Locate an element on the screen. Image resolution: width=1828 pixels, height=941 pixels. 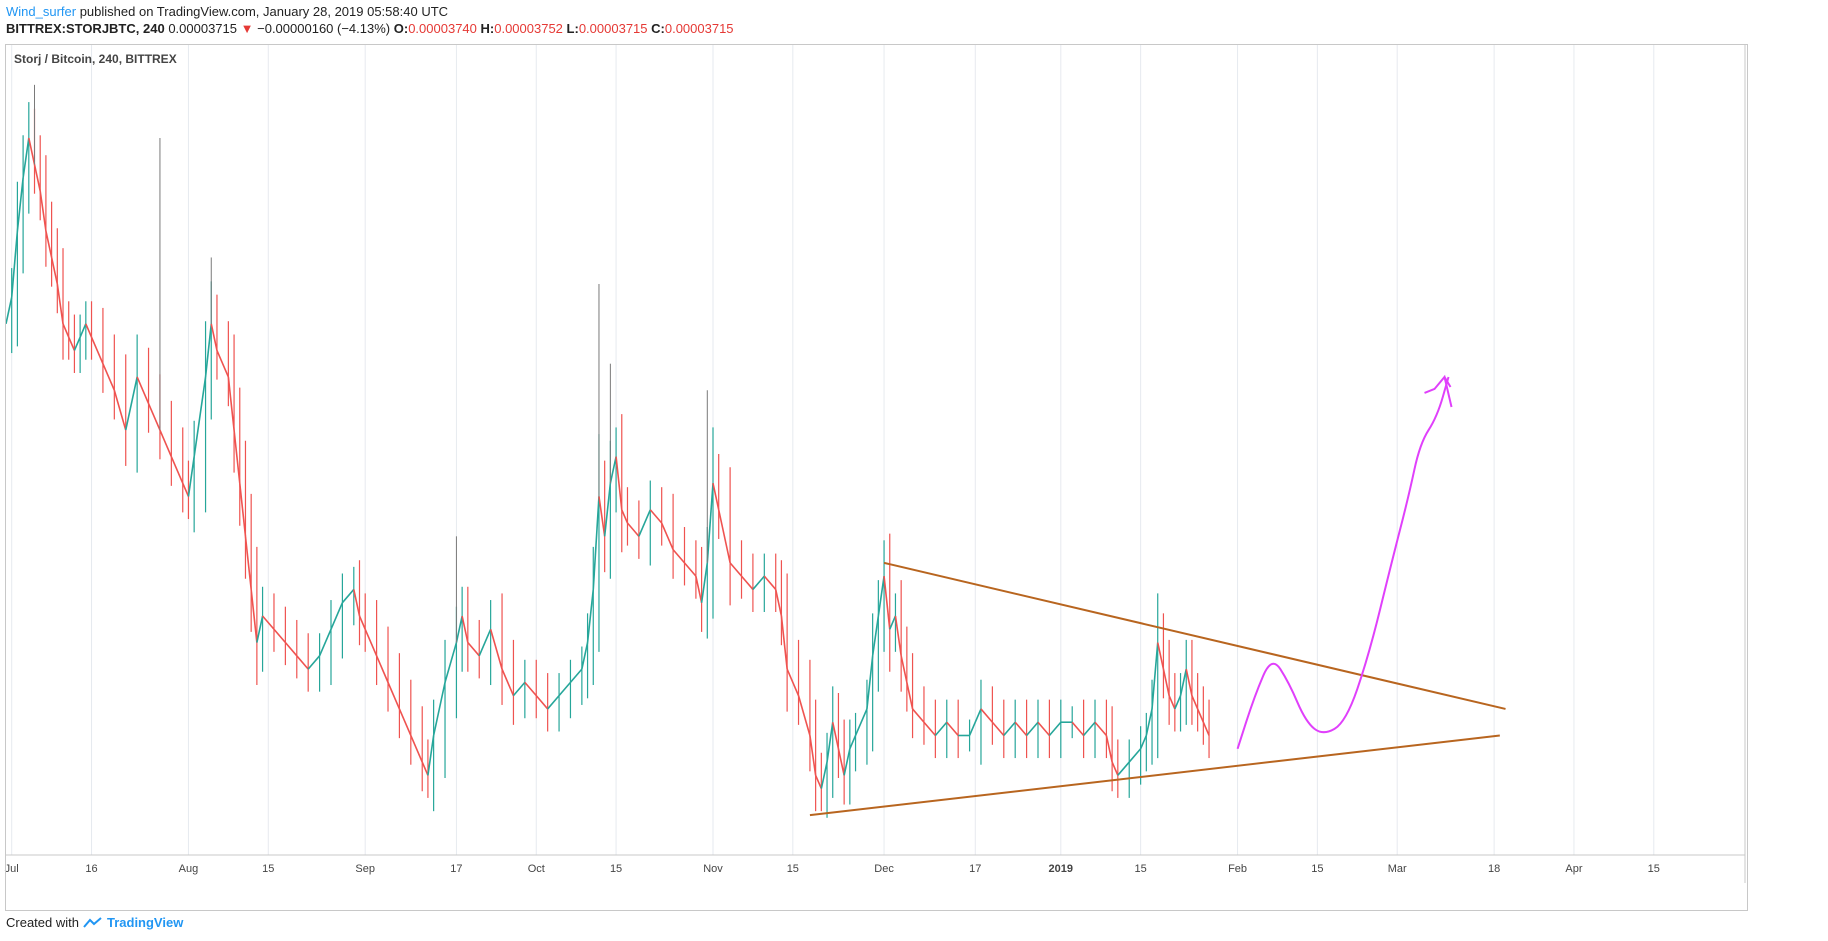
x-tick-label: 16 is located at coordinates (91, 869).